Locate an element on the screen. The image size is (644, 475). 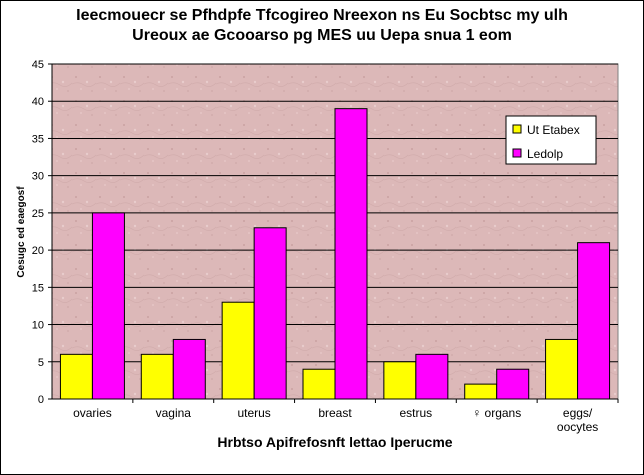
legend-label: Ut Etabex is located at coordinates (553, 130).